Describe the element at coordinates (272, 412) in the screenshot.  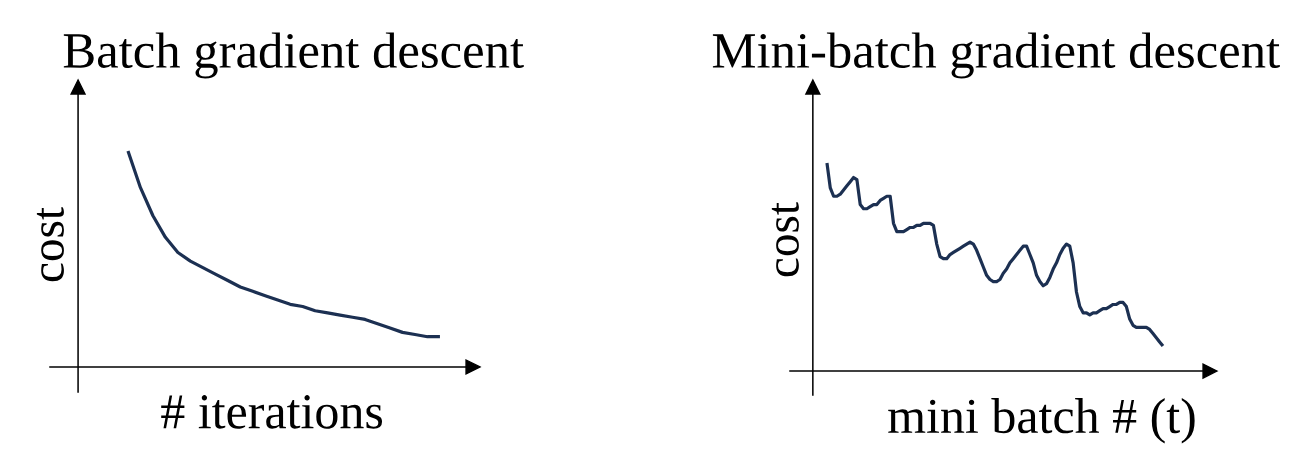
I see `x-axis-title: # iterations` at that location.